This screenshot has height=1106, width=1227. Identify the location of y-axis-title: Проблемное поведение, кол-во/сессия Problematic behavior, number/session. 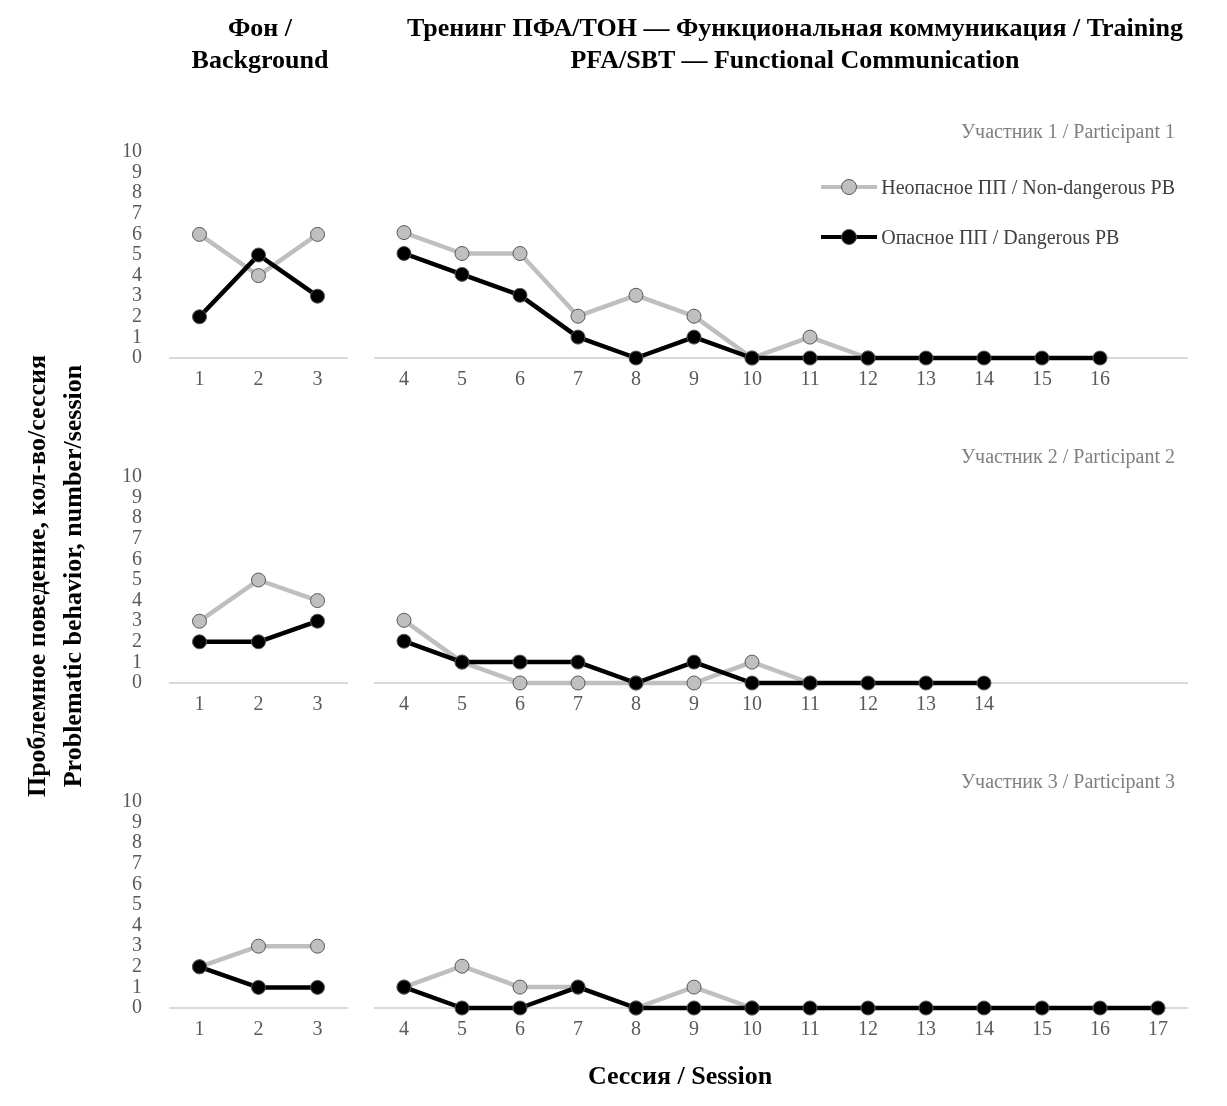
(54, 576).